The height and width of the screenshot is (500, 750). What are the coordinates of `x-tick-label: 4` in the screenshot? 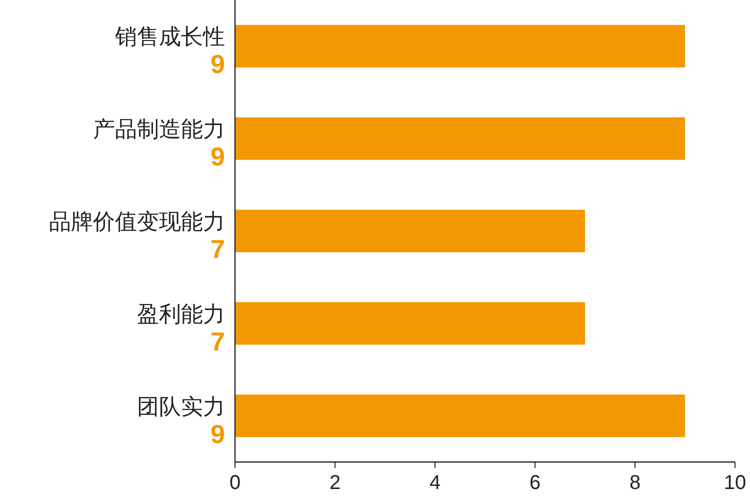 It's located at (435, 483).